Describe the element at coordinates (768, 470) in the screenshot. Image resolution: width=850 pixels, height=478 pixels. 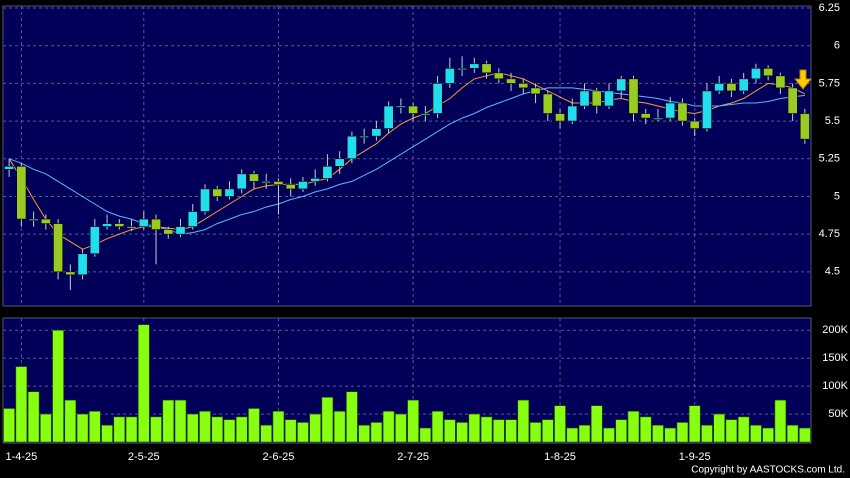
I see `credit: Copyright by AASTOCKS.com Ltd.` at that location.